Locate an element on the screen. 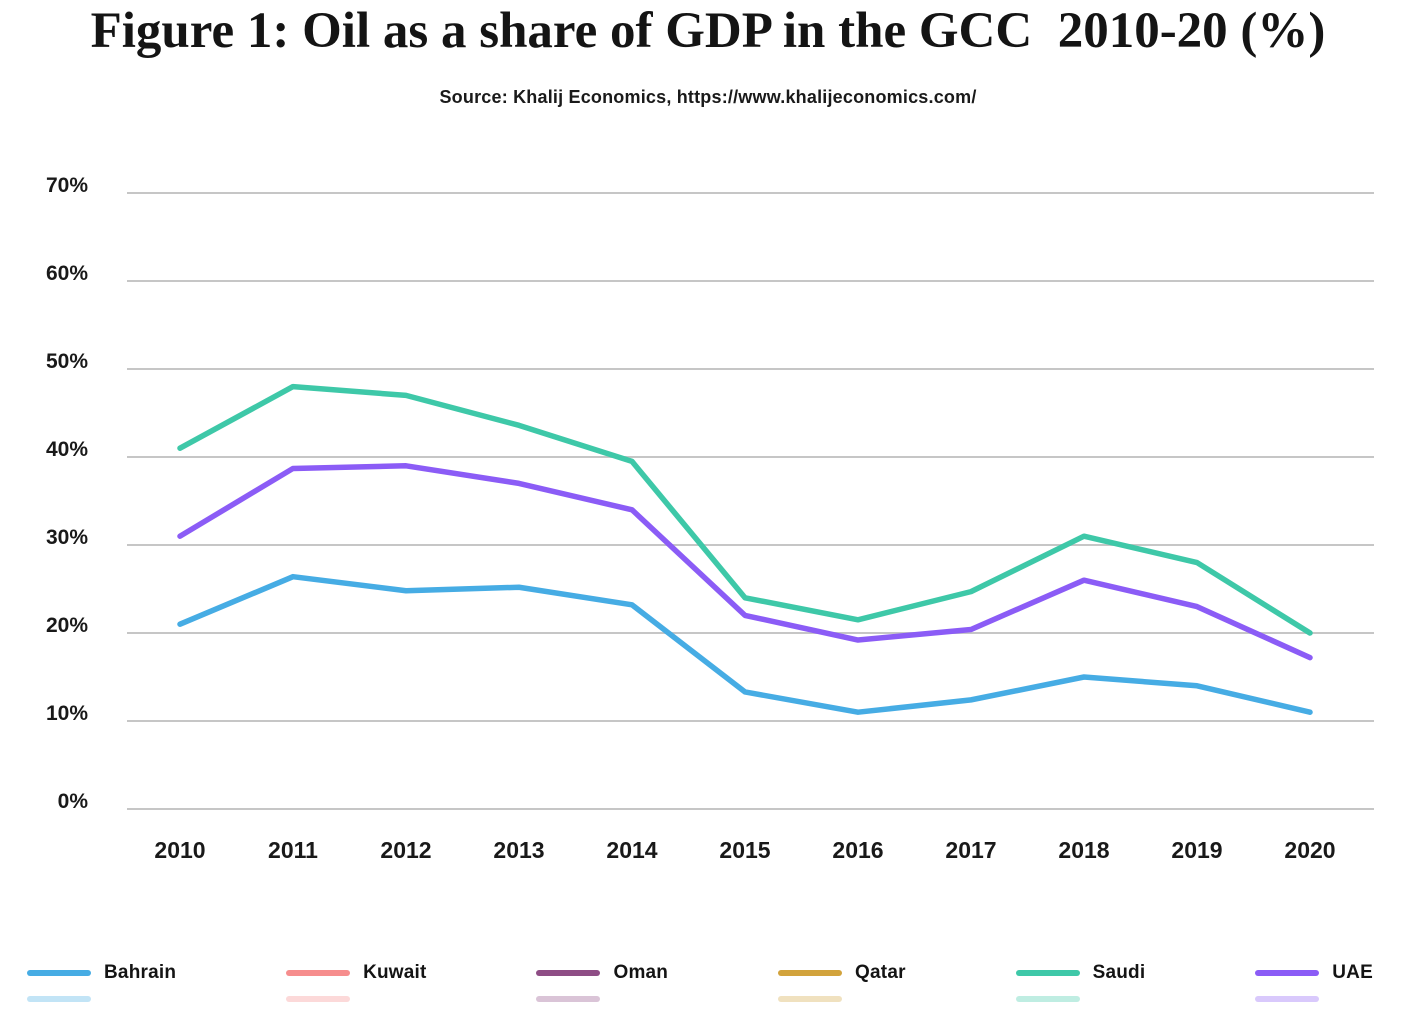 The width and height of the screenshot is (1416, 1010). legend-item-uae: UAE is located at coordinates (1314, 973).